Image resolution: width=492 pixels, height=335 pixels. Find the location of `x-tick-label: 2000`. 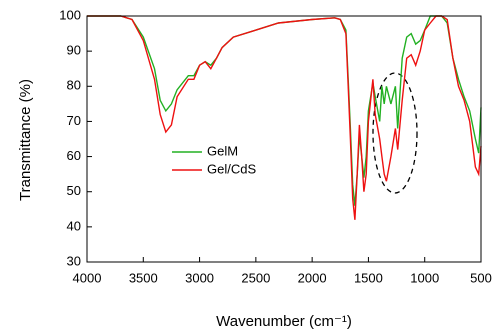

x-tick-label: 2000 is located at coordinates (312, 277).